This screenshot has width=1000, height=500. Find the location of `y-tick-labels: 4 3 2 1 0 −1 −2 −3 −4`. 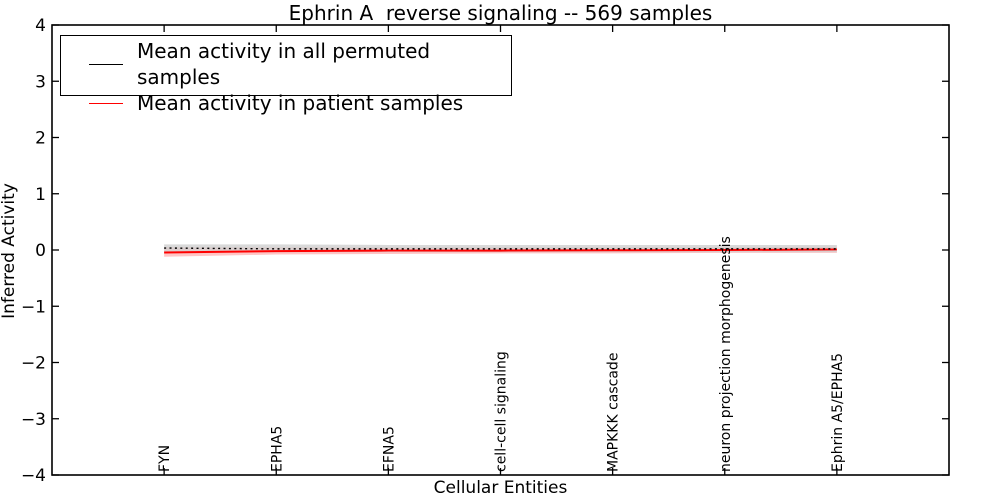

y-tick-labels: 4 3 2 1 0 −1 −2 −3 −4 is located at coordinates (33, 251).